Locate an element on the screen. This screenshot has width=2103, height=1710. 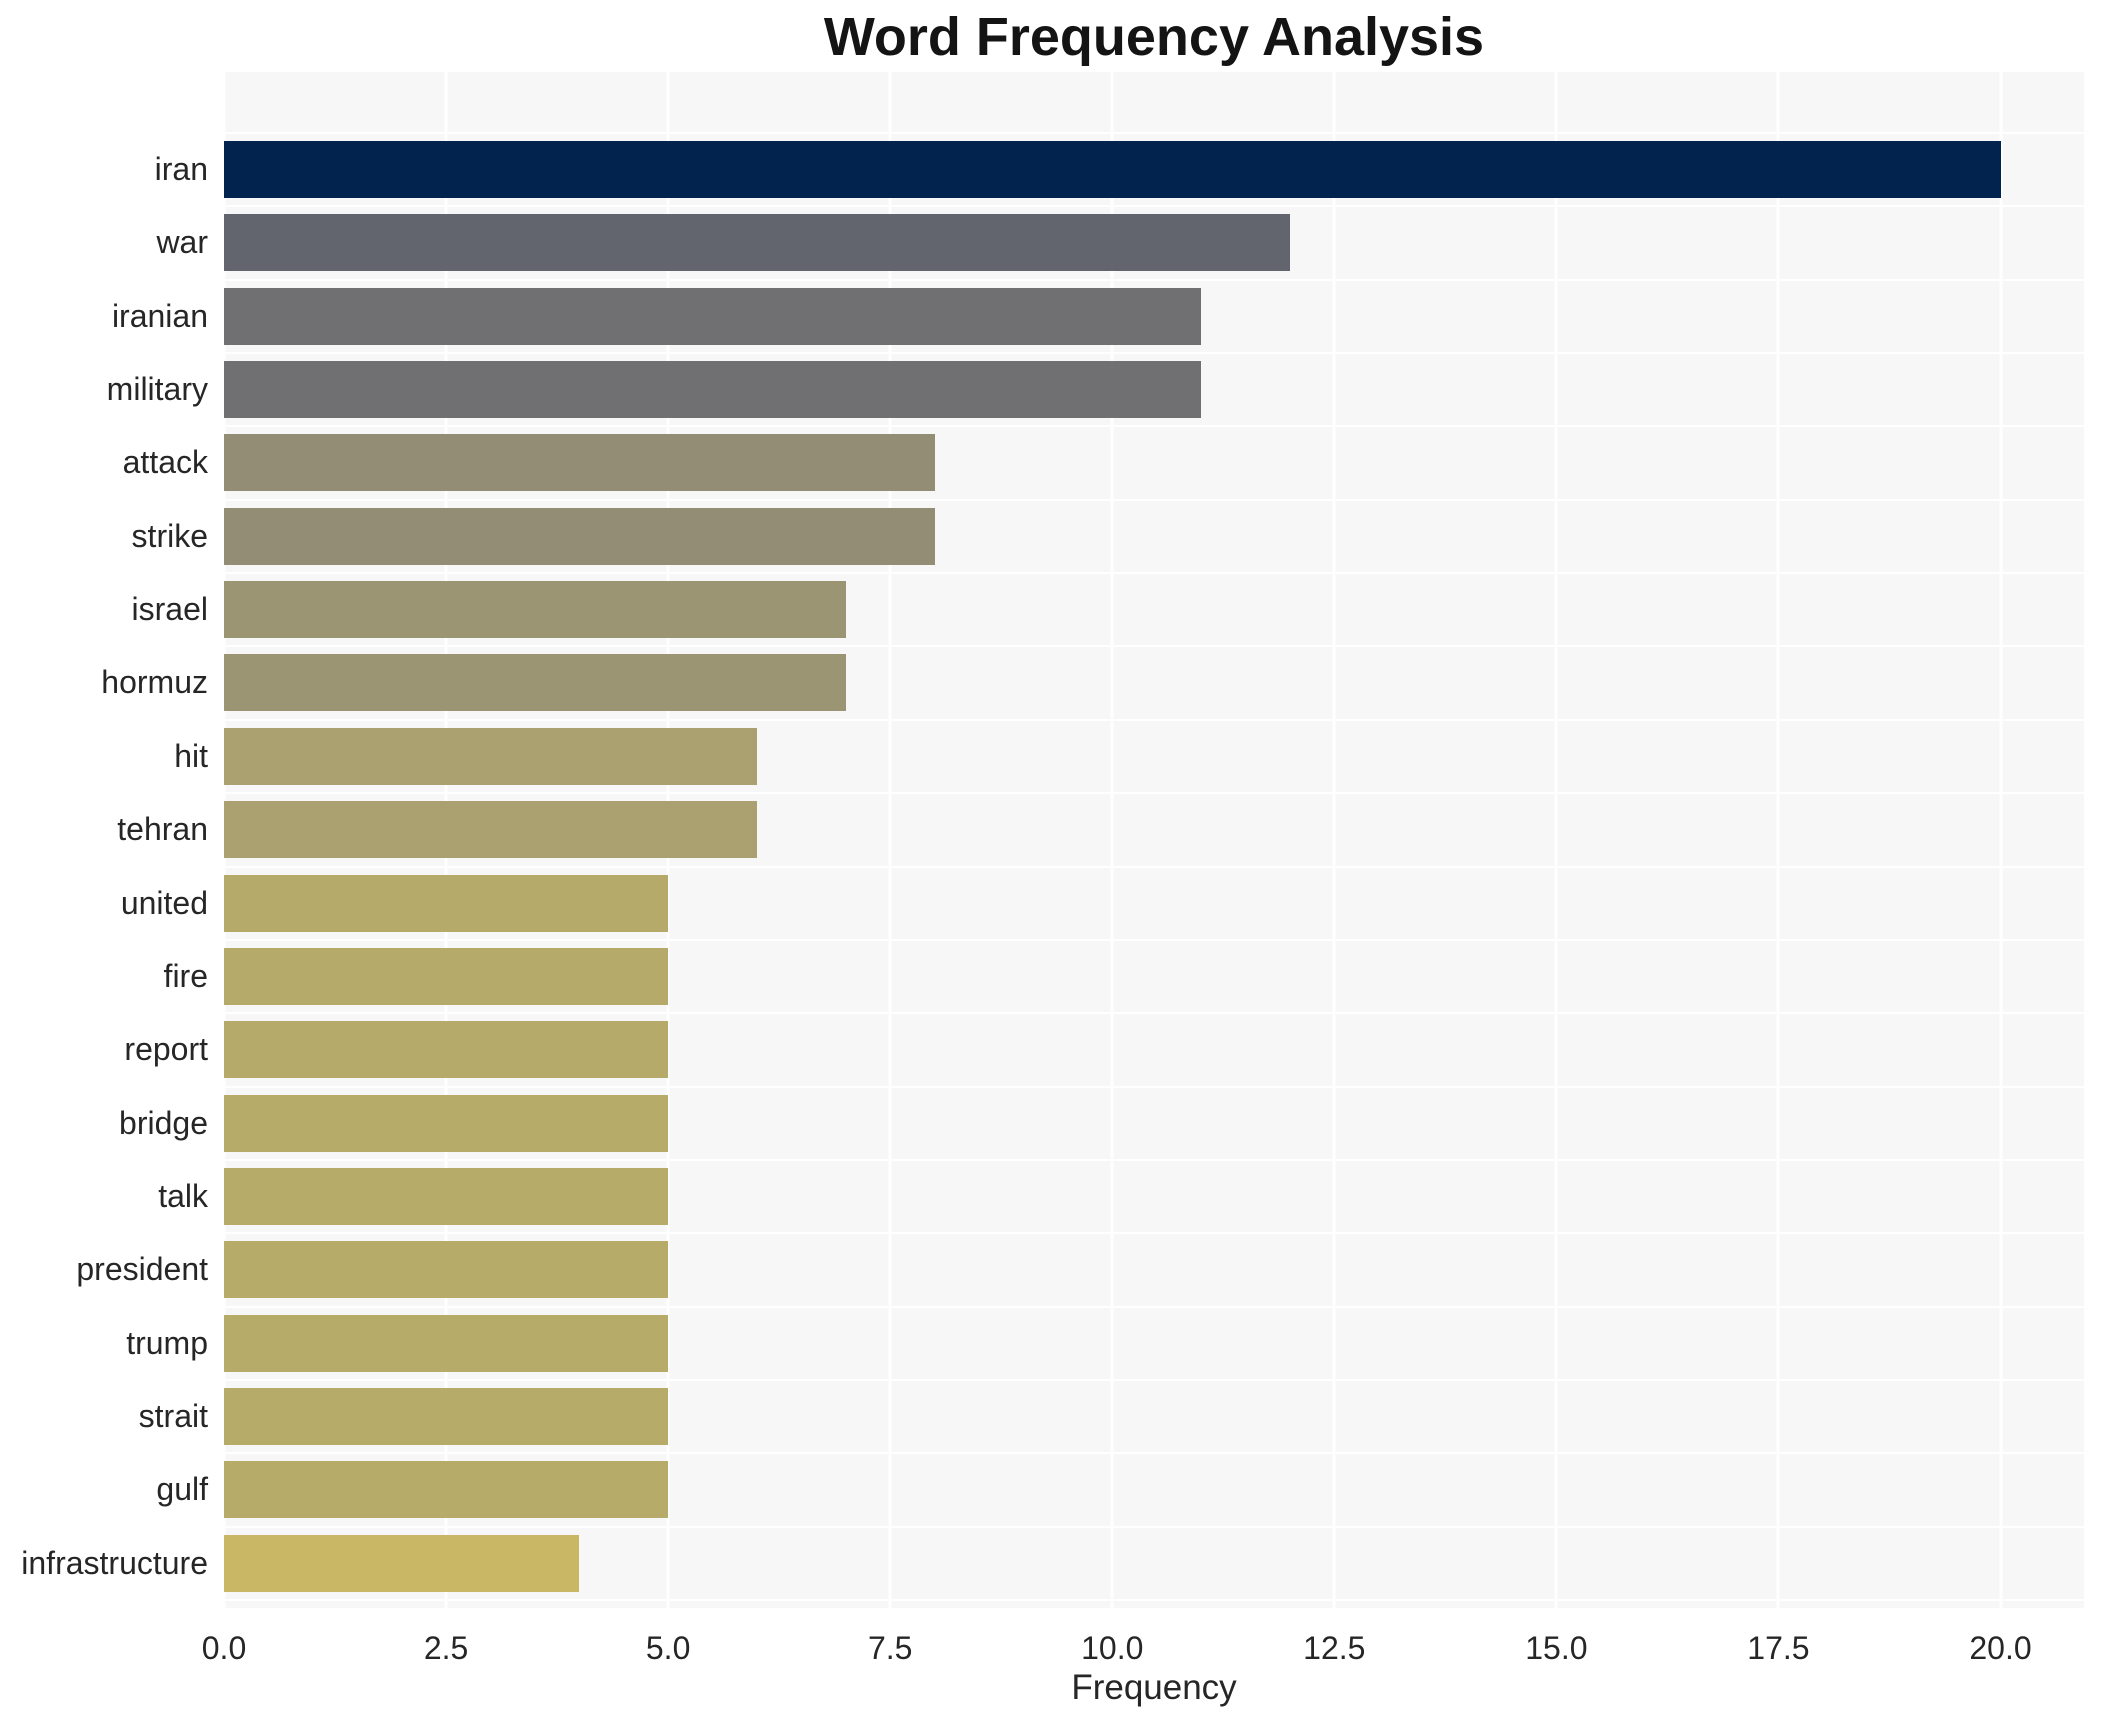
y-label-united: united is located at coordinates (164, 902).